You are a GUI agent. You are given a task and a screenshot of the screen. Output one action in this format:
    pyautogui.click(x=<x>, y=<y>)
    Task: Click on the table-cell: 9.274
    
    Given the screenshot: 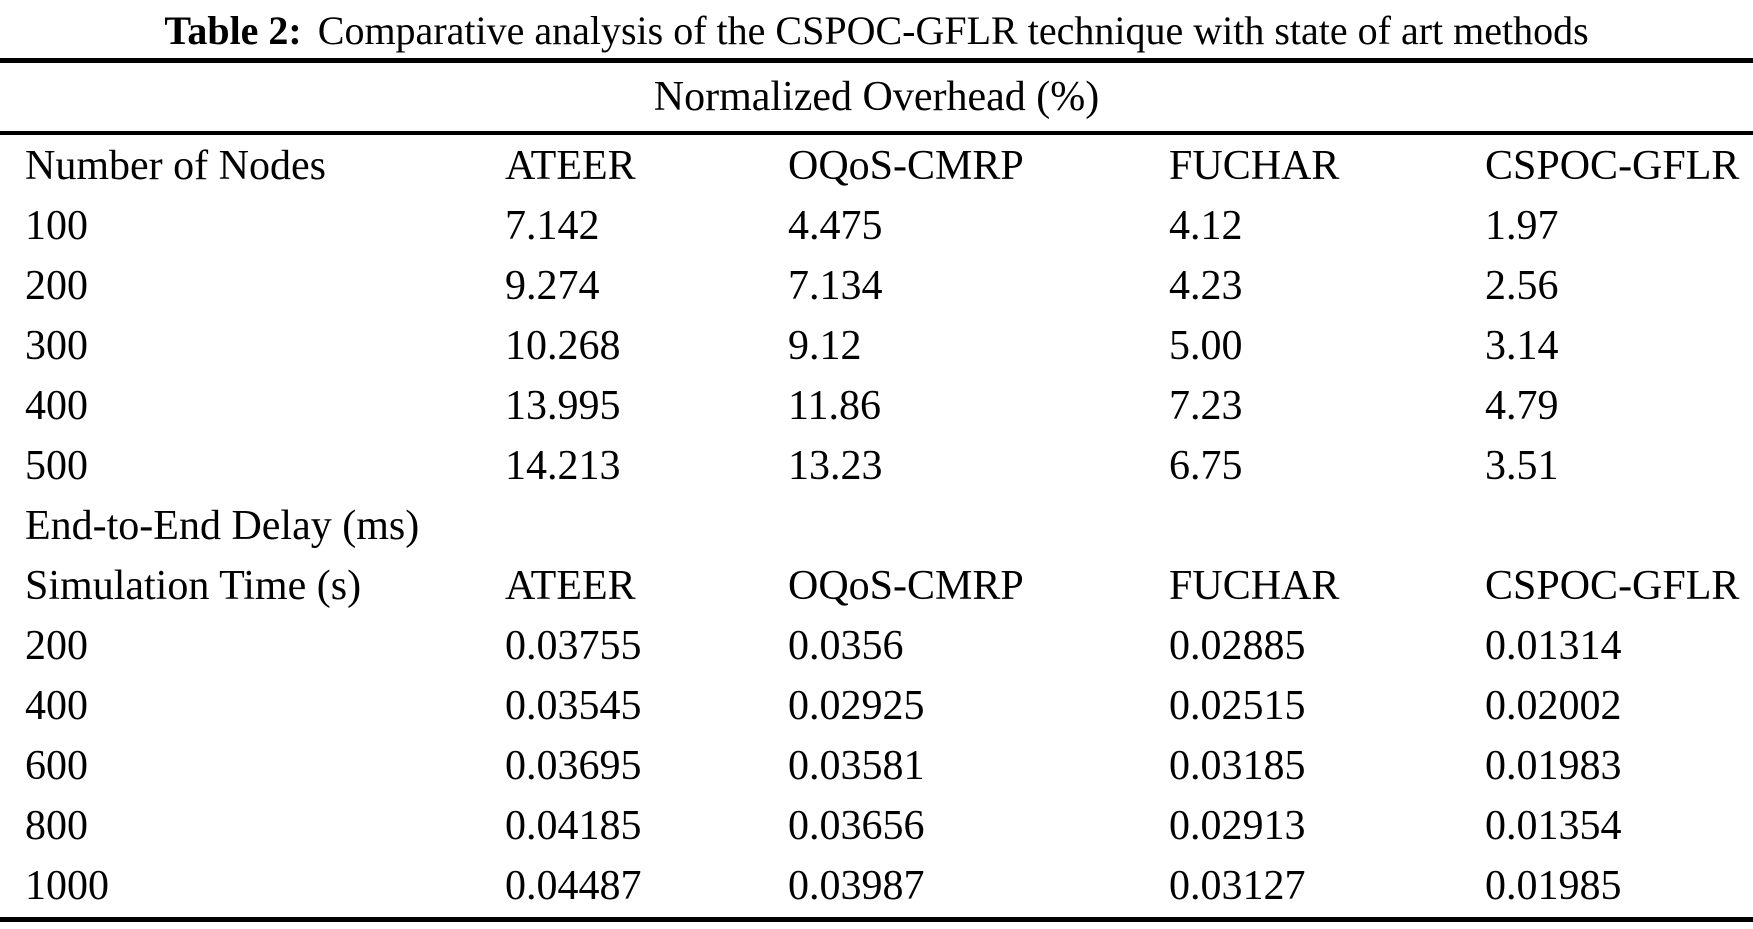 What is the action you would take?
    pyautogui.click(x=552, y=286)
    